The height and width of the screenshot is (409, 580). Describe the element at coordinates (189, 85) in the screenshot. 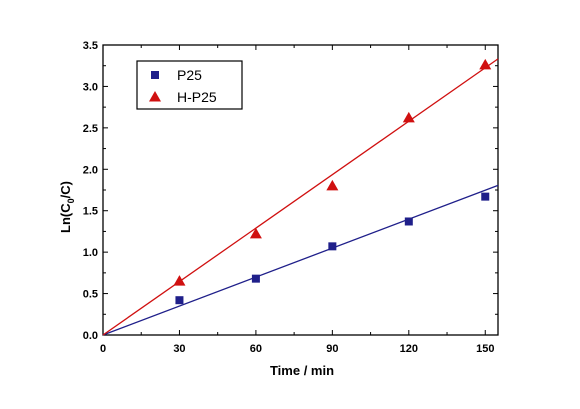

I see `legend: P25 H-P25` at that location.